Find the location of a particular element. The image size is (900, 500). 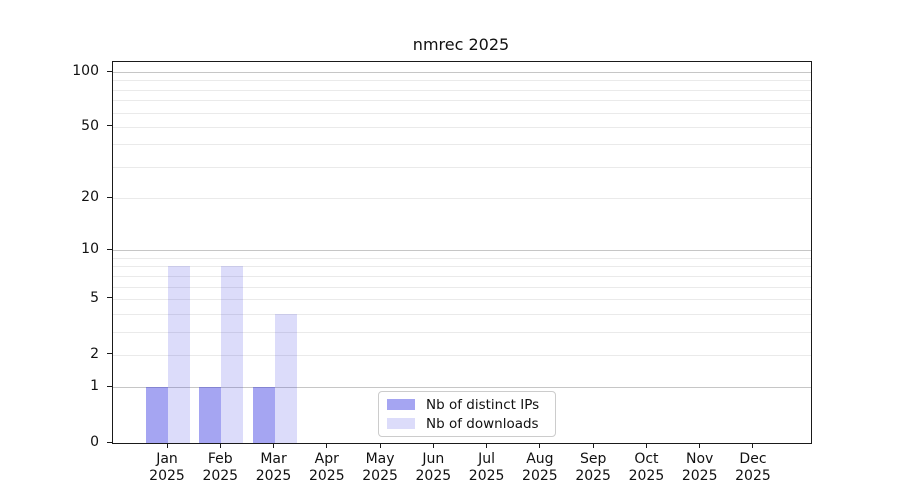

x-tick-label: Dec 2025 is located at coordinates (753, 467).